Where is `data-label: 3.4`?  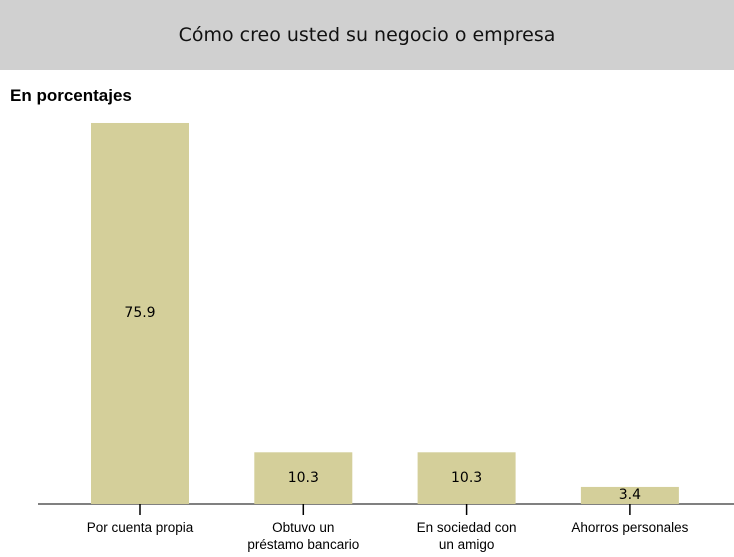 data-label: 3.4 is located at coordinates (630, 495).